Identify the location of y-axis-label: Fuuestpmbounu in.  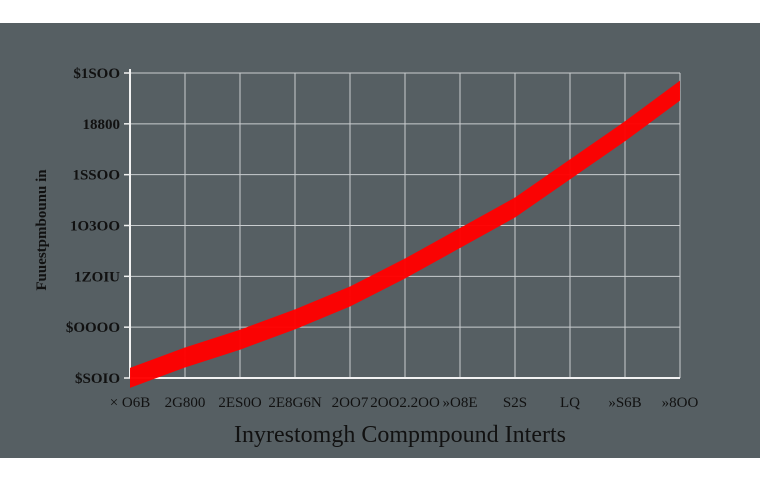
(42, 230).